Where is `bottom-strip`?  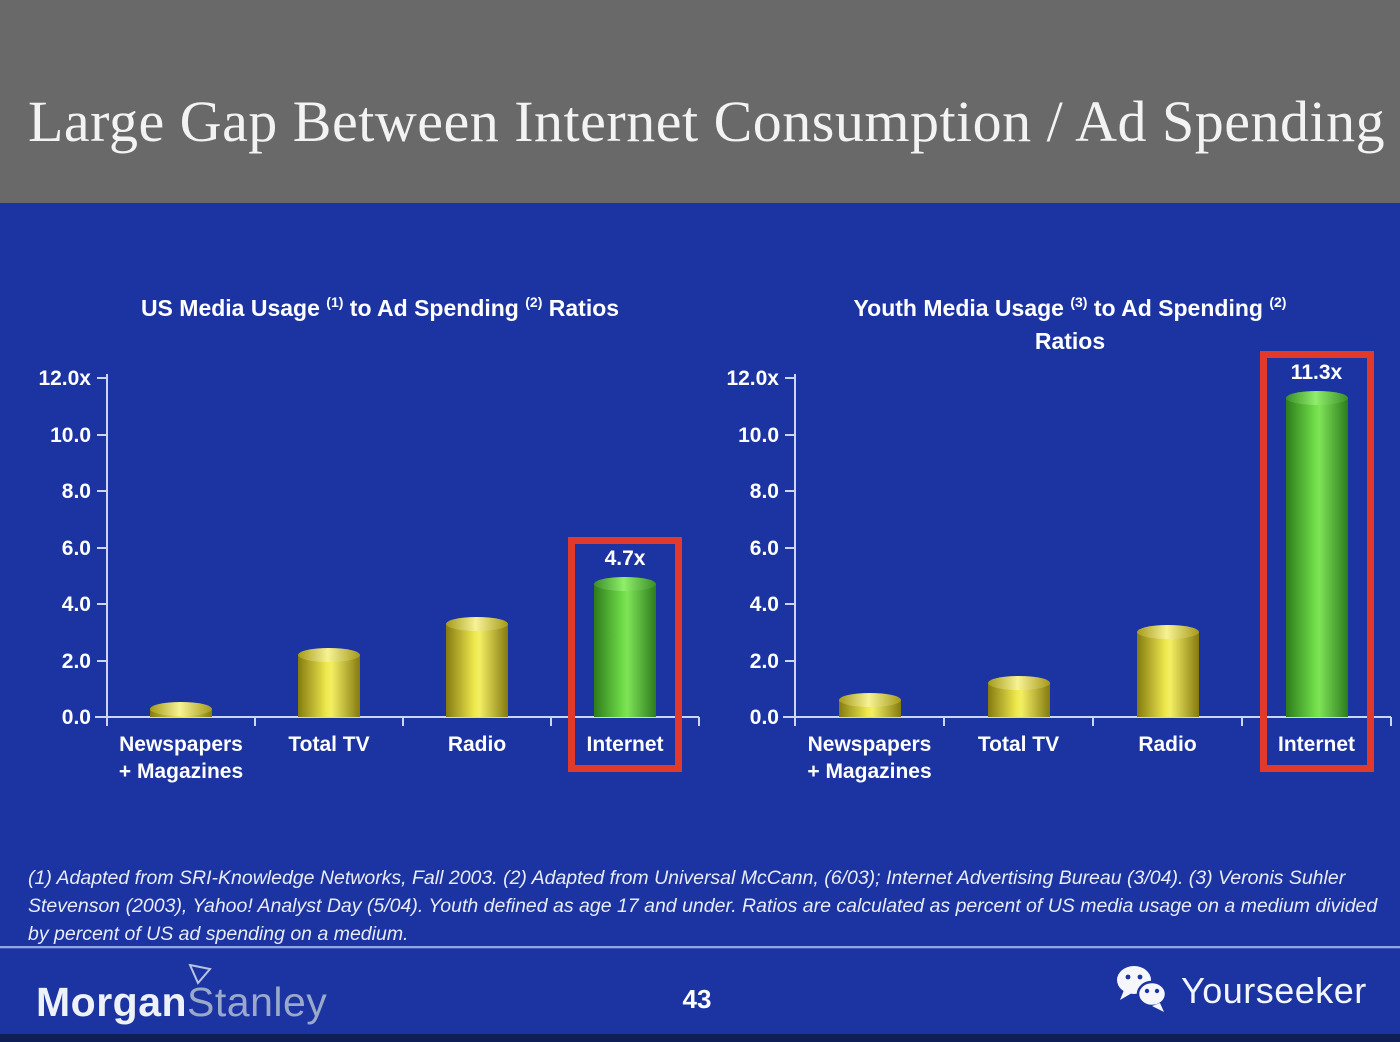
bottom-strip is located at coordinates (700, 1038).